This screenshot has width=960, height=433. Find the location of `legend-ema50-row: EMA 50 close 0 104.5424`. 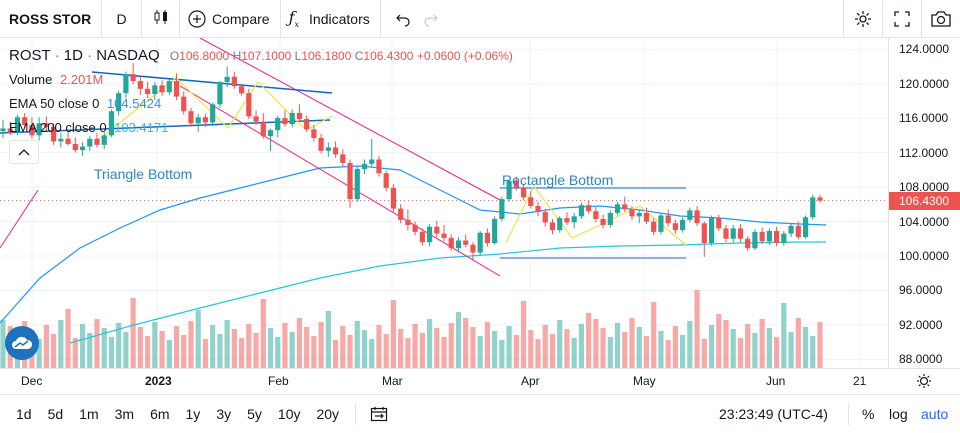

legend-ema50-row: EMA 50 close 0 104.5424 is located at coordinates (261, 104).